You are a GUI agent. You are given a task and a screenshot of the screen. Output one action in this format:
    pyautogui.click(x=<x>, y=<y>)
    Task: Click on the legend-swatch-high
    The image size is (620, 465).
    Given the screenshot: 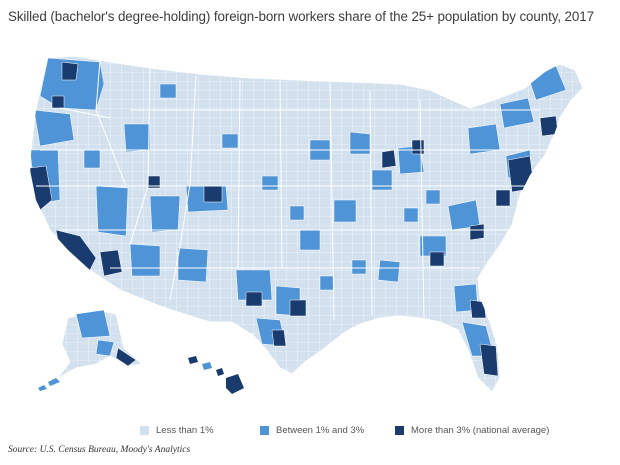 What is the action you would take?
    pyautogui.click(x=399, y=430)
    